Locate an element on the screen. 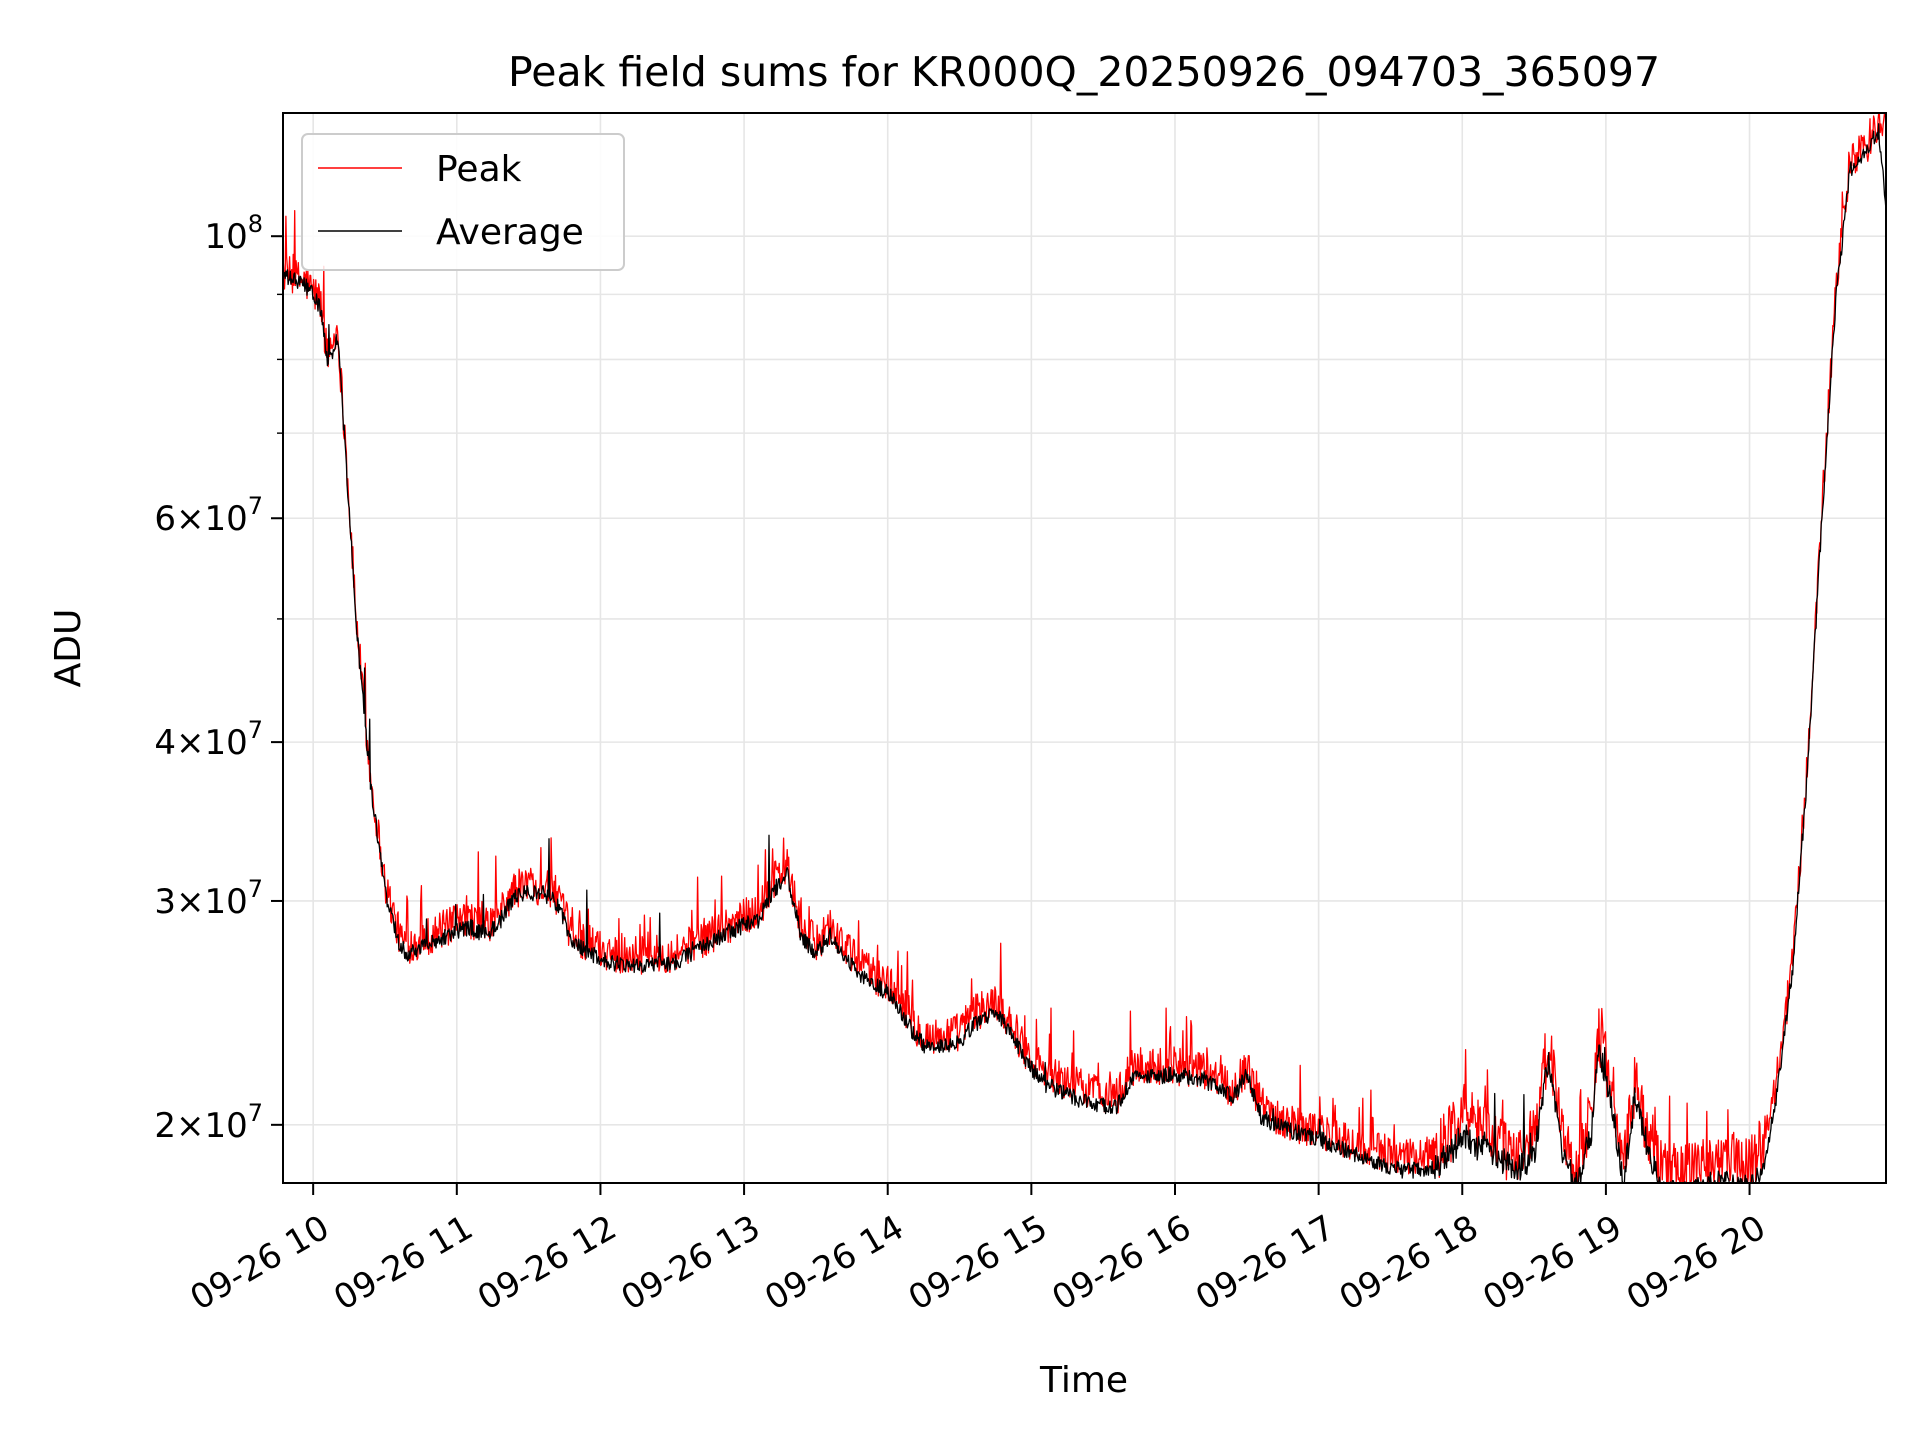 This screenshot has height=1440, width=1920. y-axis-title: ADU is located at coordinates (68, 648).